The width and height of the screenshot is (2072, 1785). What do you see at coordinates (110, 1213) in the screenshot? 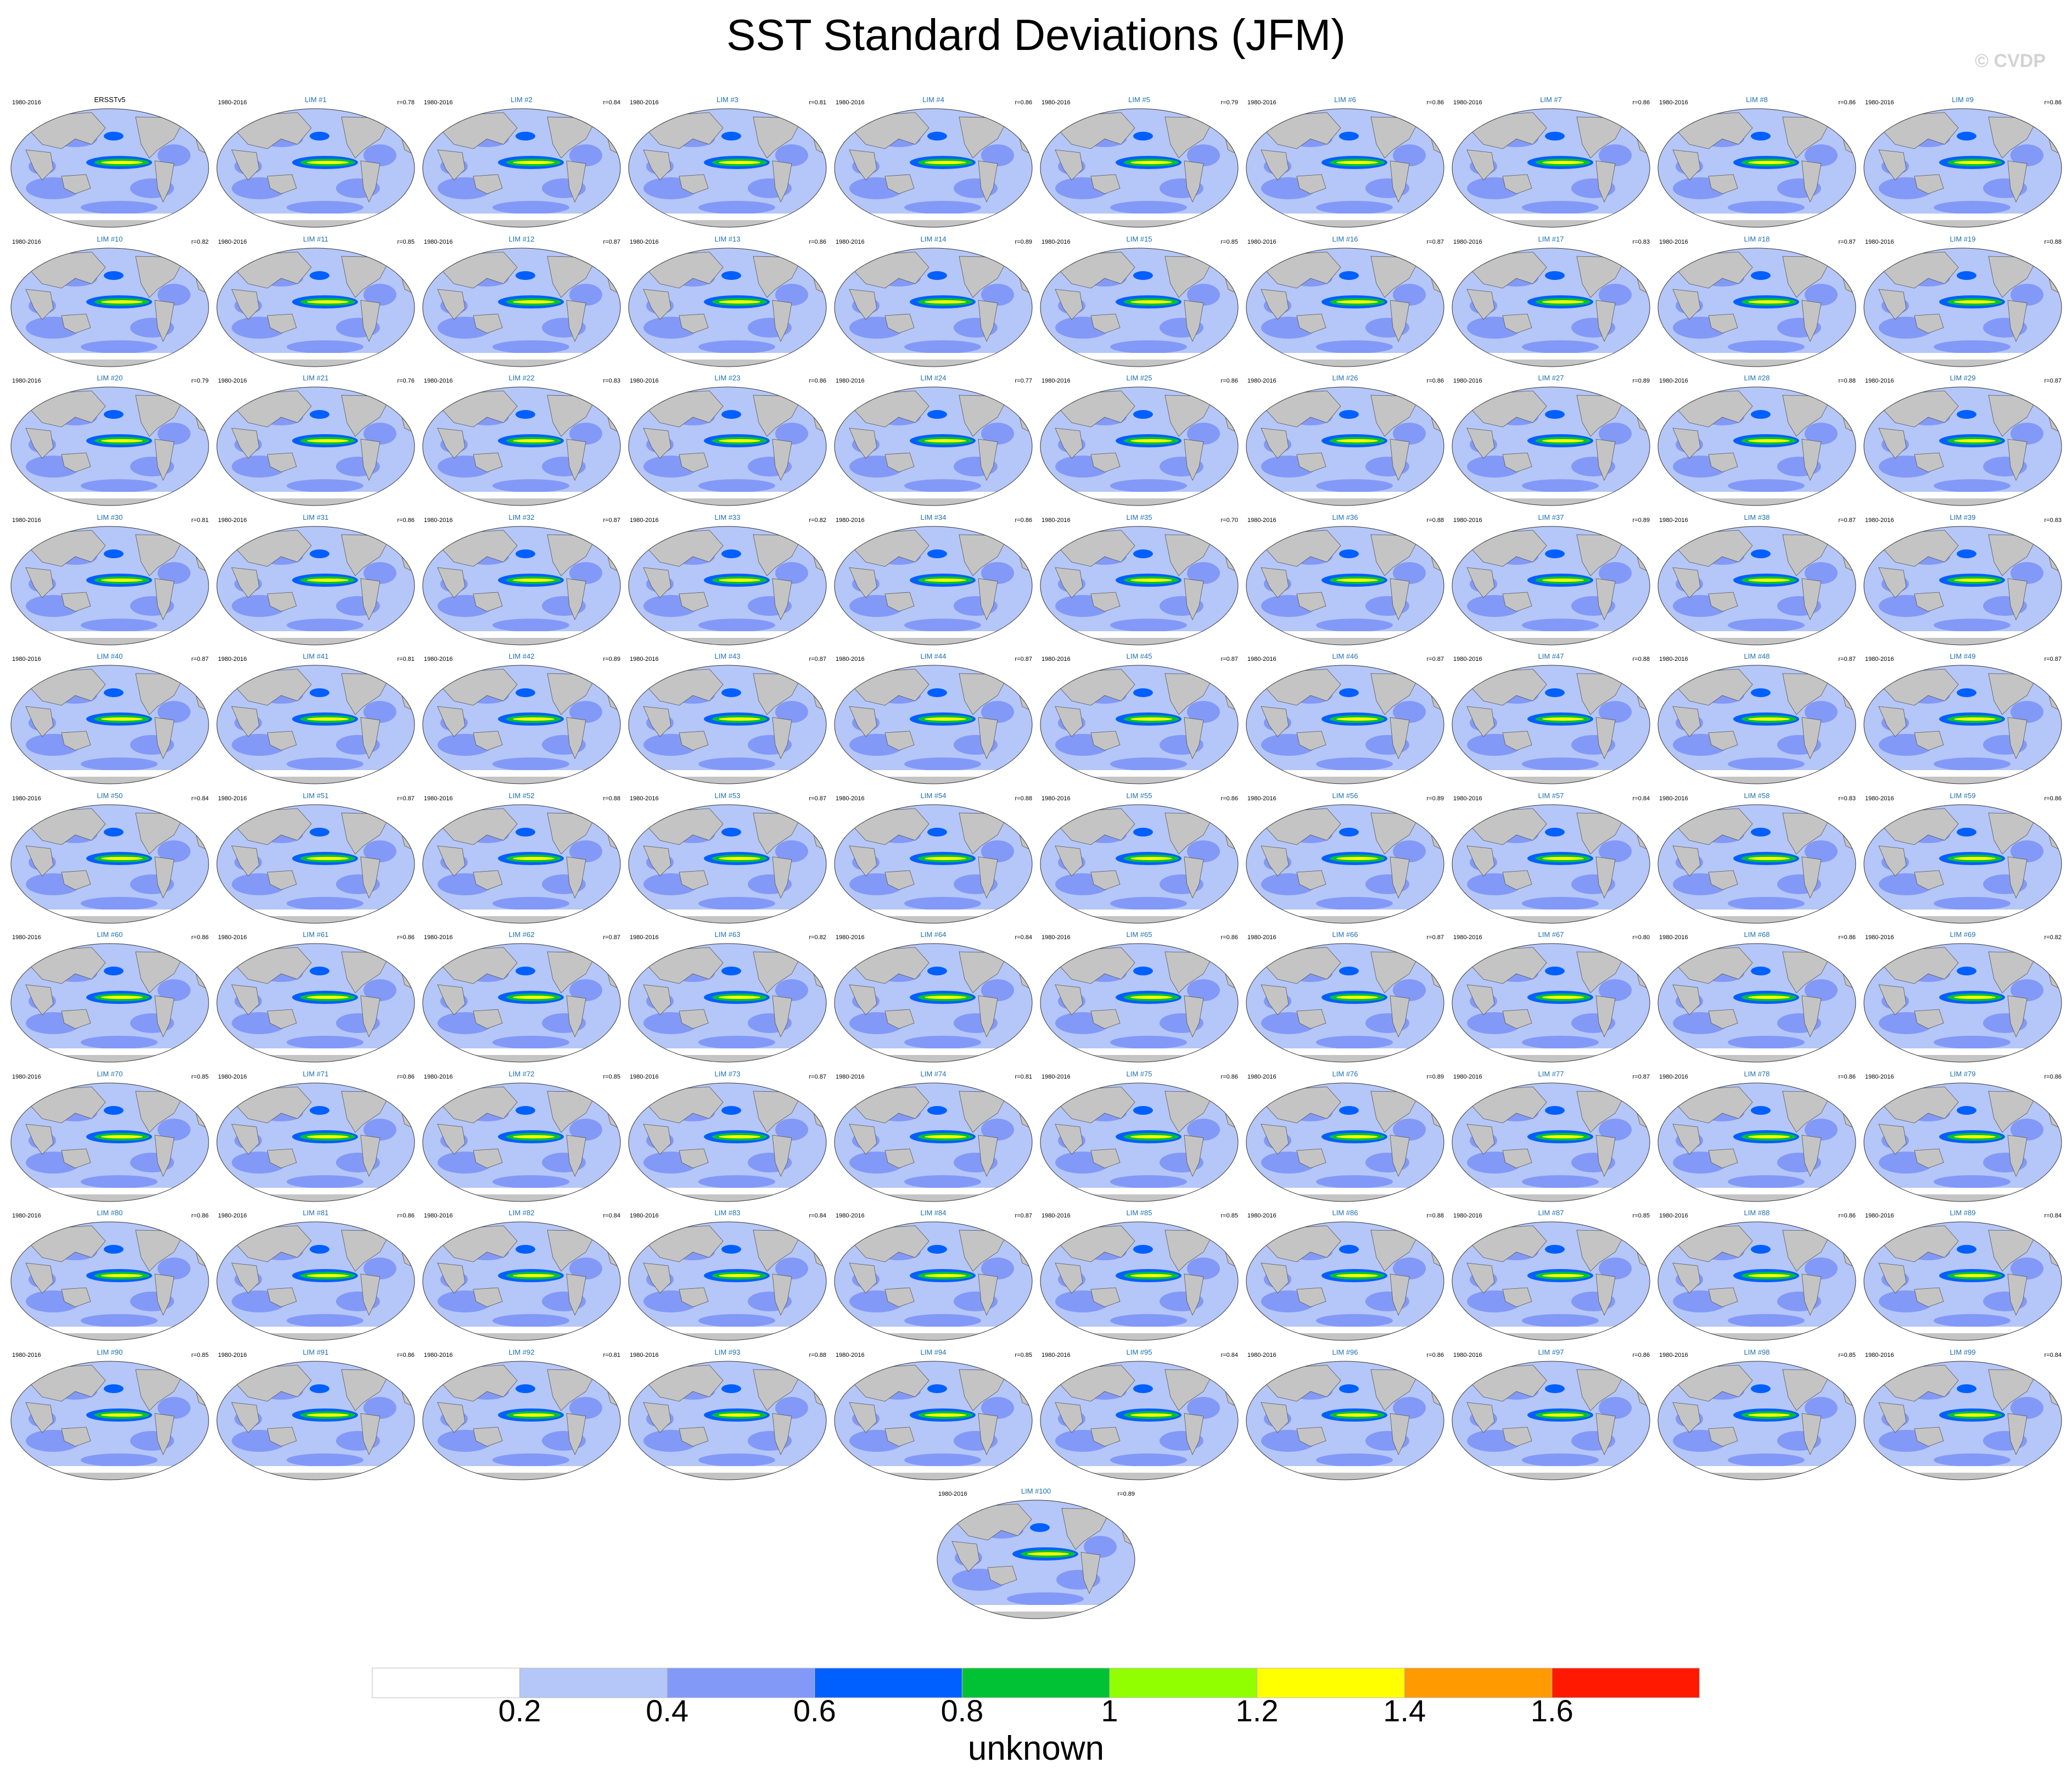
I see `panel-title: LIM #80` at bounding box center [110, 1213].